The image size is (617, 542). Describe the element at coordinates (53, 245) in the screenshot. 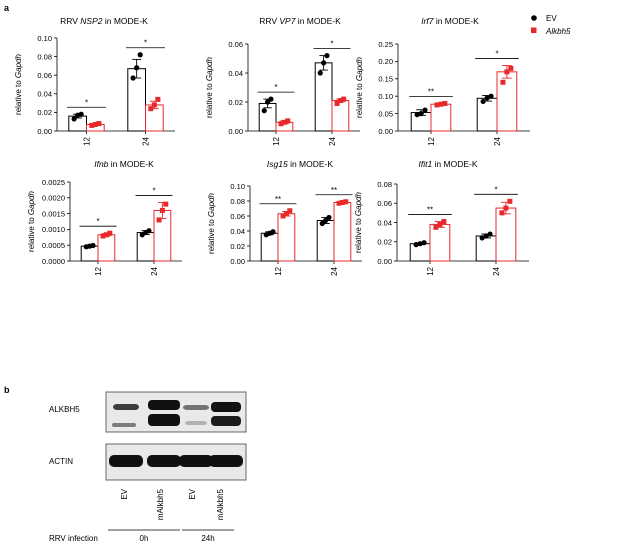

I see `y-tick-label: 0.0005` at that location.